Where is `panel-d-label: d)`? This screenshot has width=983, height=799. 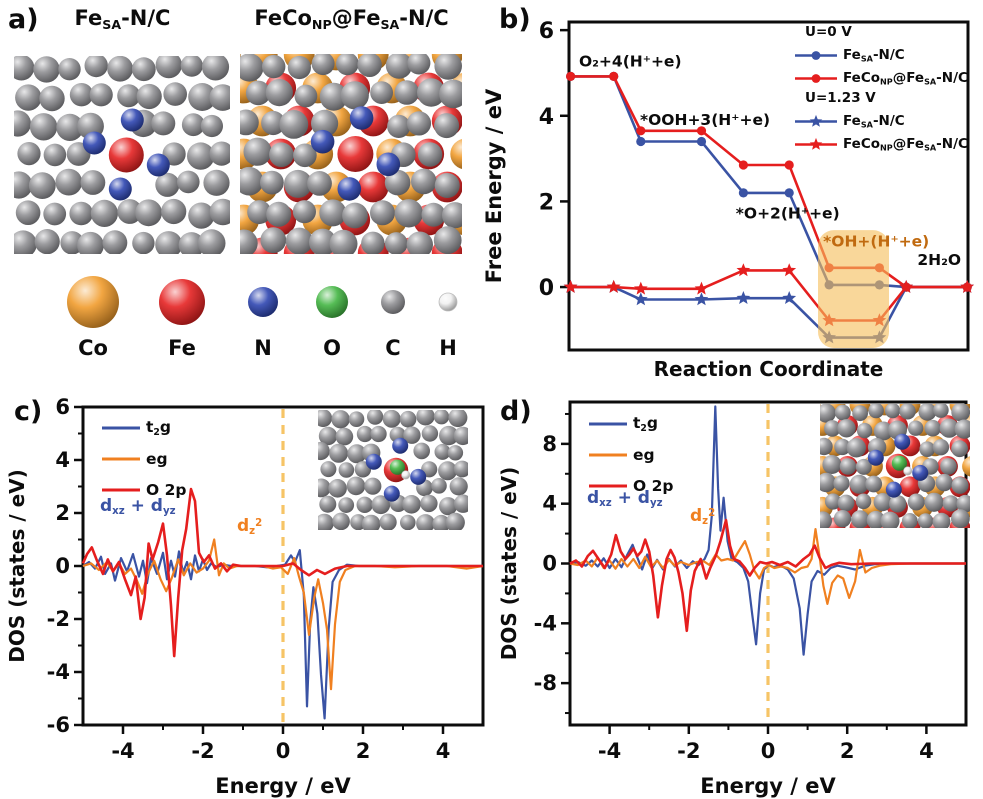
panel-d-label: d) is located at coordinates (516, 411).